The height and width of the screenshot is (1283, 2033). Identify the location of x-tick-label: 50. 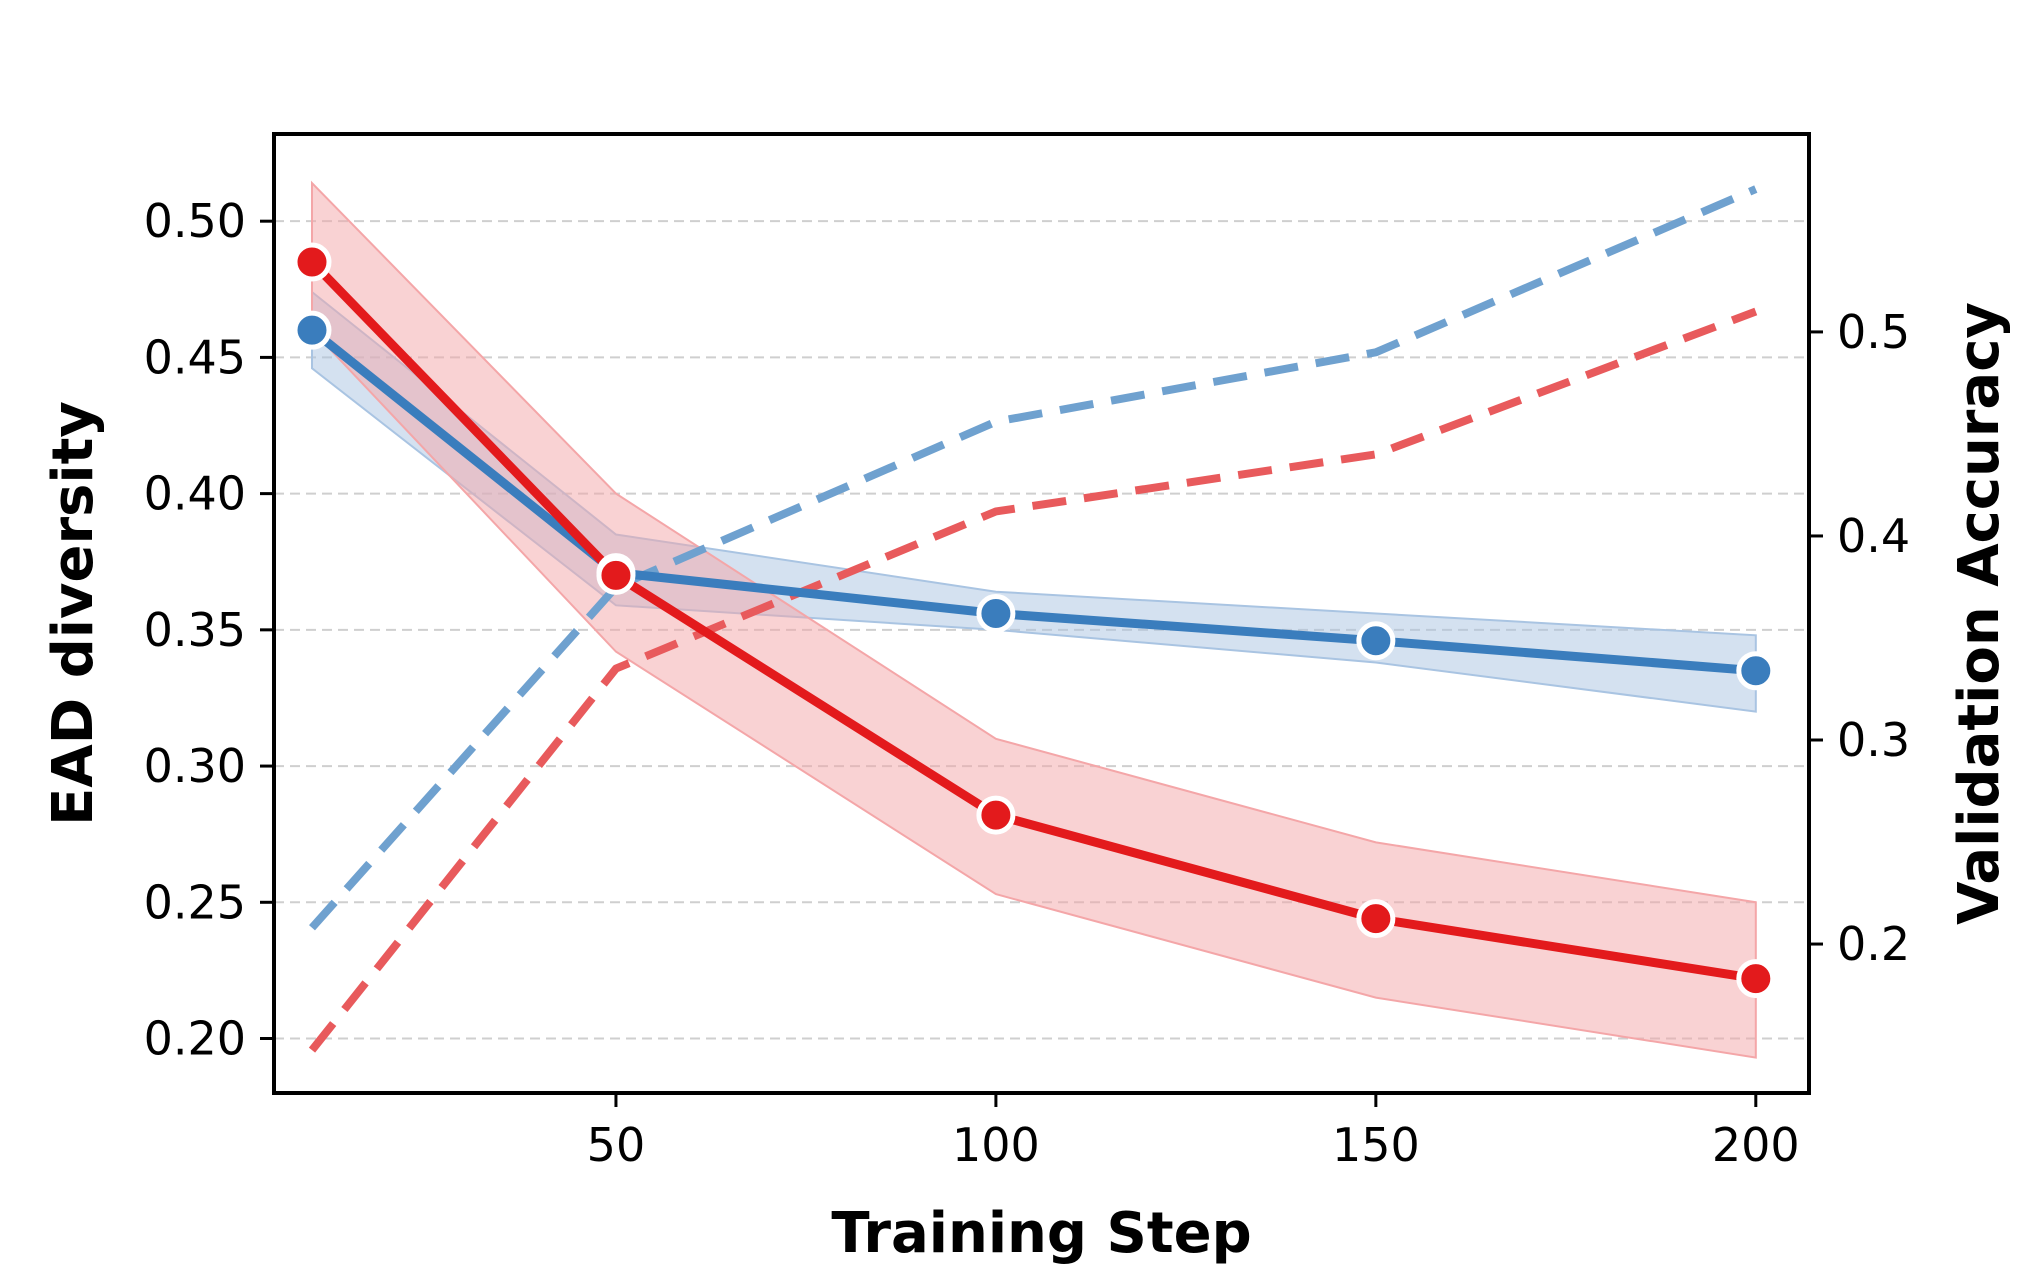
(616, 1145).